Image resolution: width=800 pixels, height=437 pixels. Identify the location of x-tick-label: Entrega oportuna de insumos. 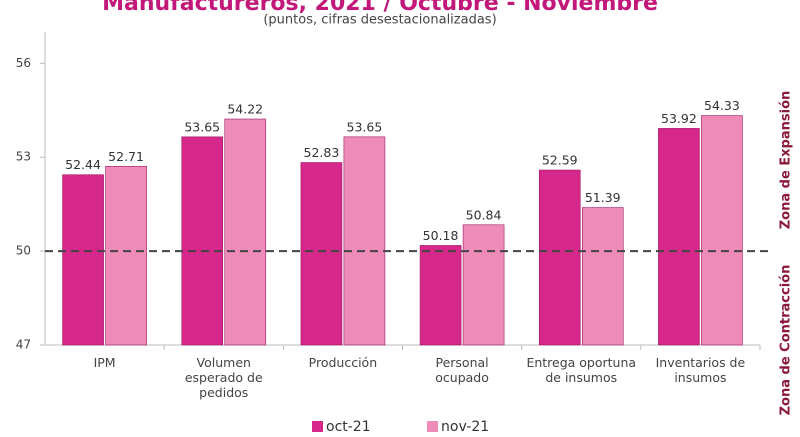
(581, 370).